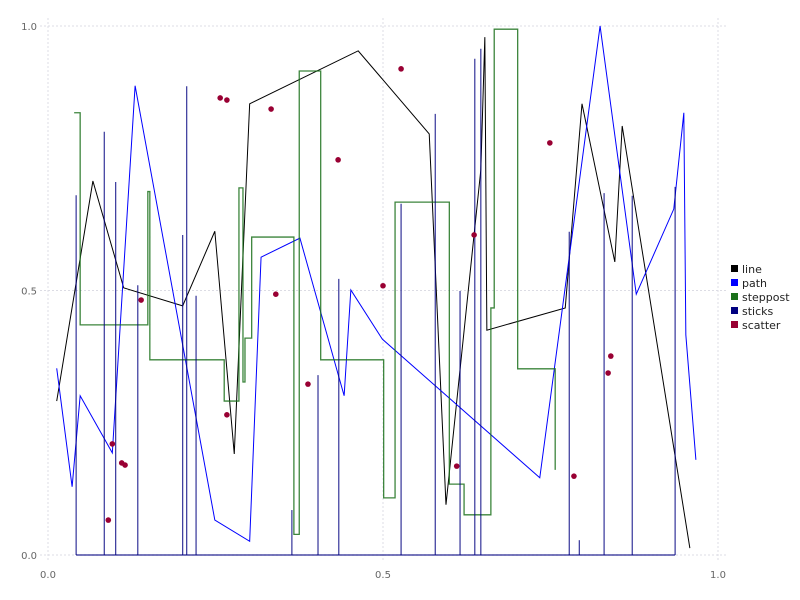  I want to click on legend-label-line: line, so click(752, 269).